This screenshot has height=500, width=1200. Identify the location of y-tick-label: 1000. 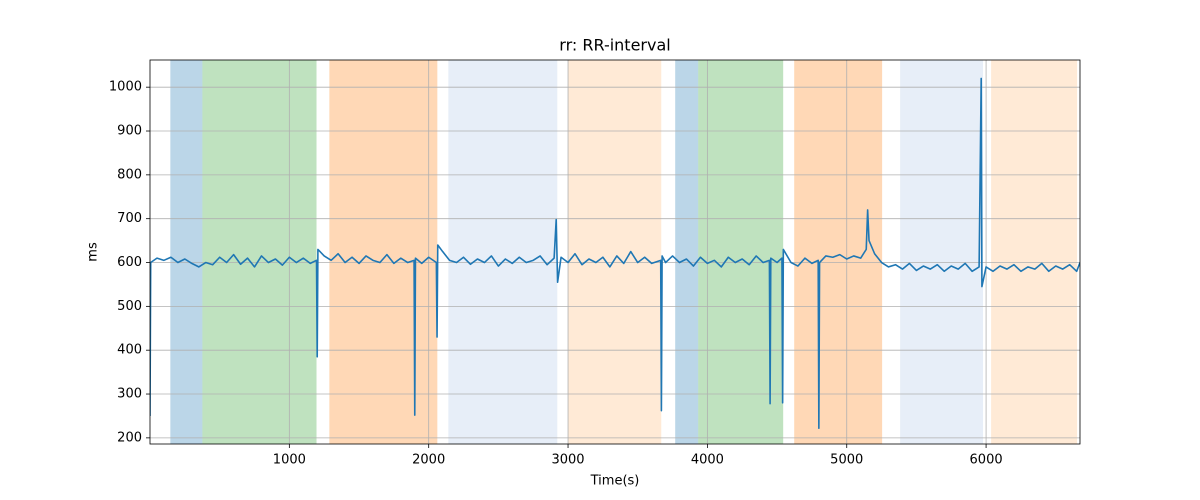
(125, 87).